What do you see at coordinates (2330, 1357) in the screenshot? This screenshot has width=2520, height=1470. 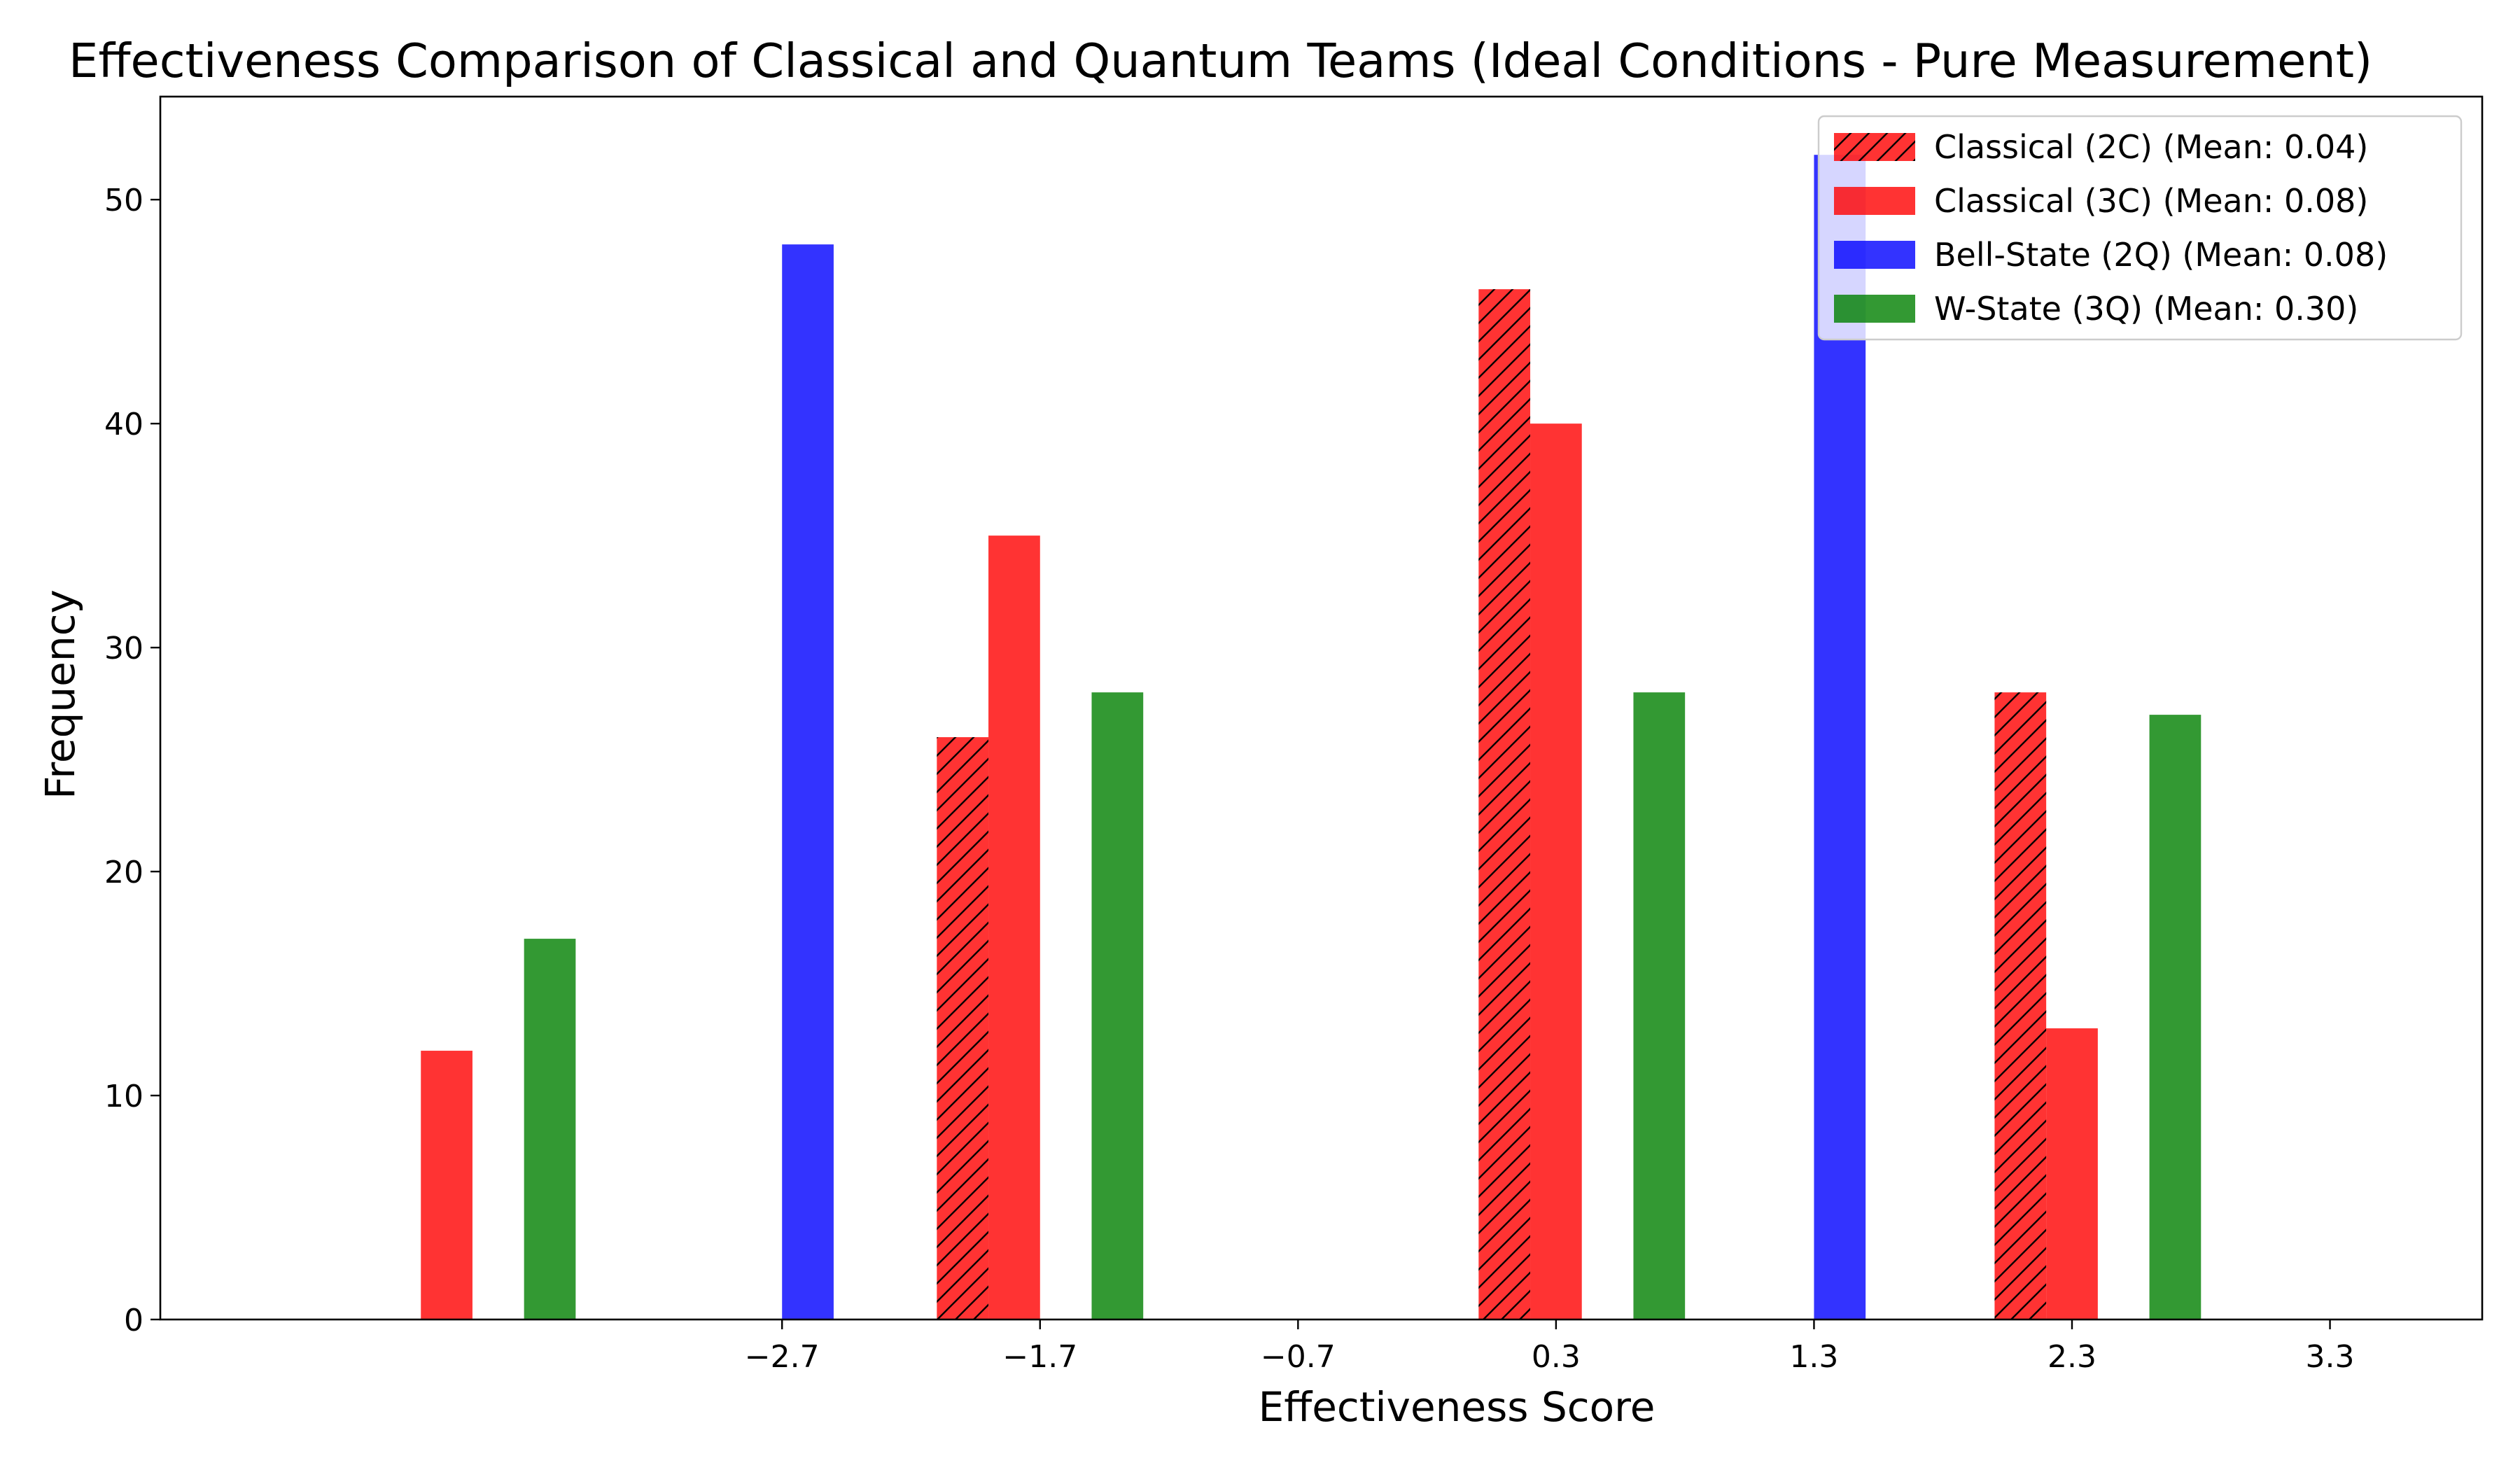 I see `x-tick-label: 3.3` at bounding box center [2330, 1357].